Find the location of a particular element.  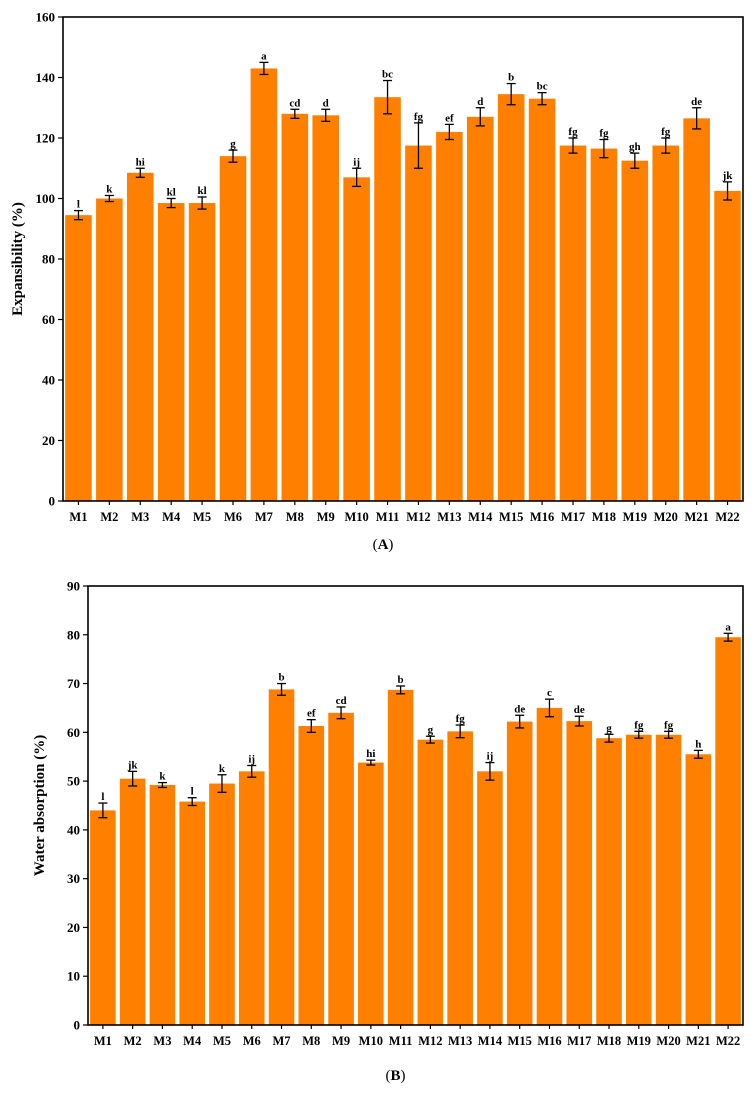

panel-b-error-bar-m7 is located at coordinates (282, 689).